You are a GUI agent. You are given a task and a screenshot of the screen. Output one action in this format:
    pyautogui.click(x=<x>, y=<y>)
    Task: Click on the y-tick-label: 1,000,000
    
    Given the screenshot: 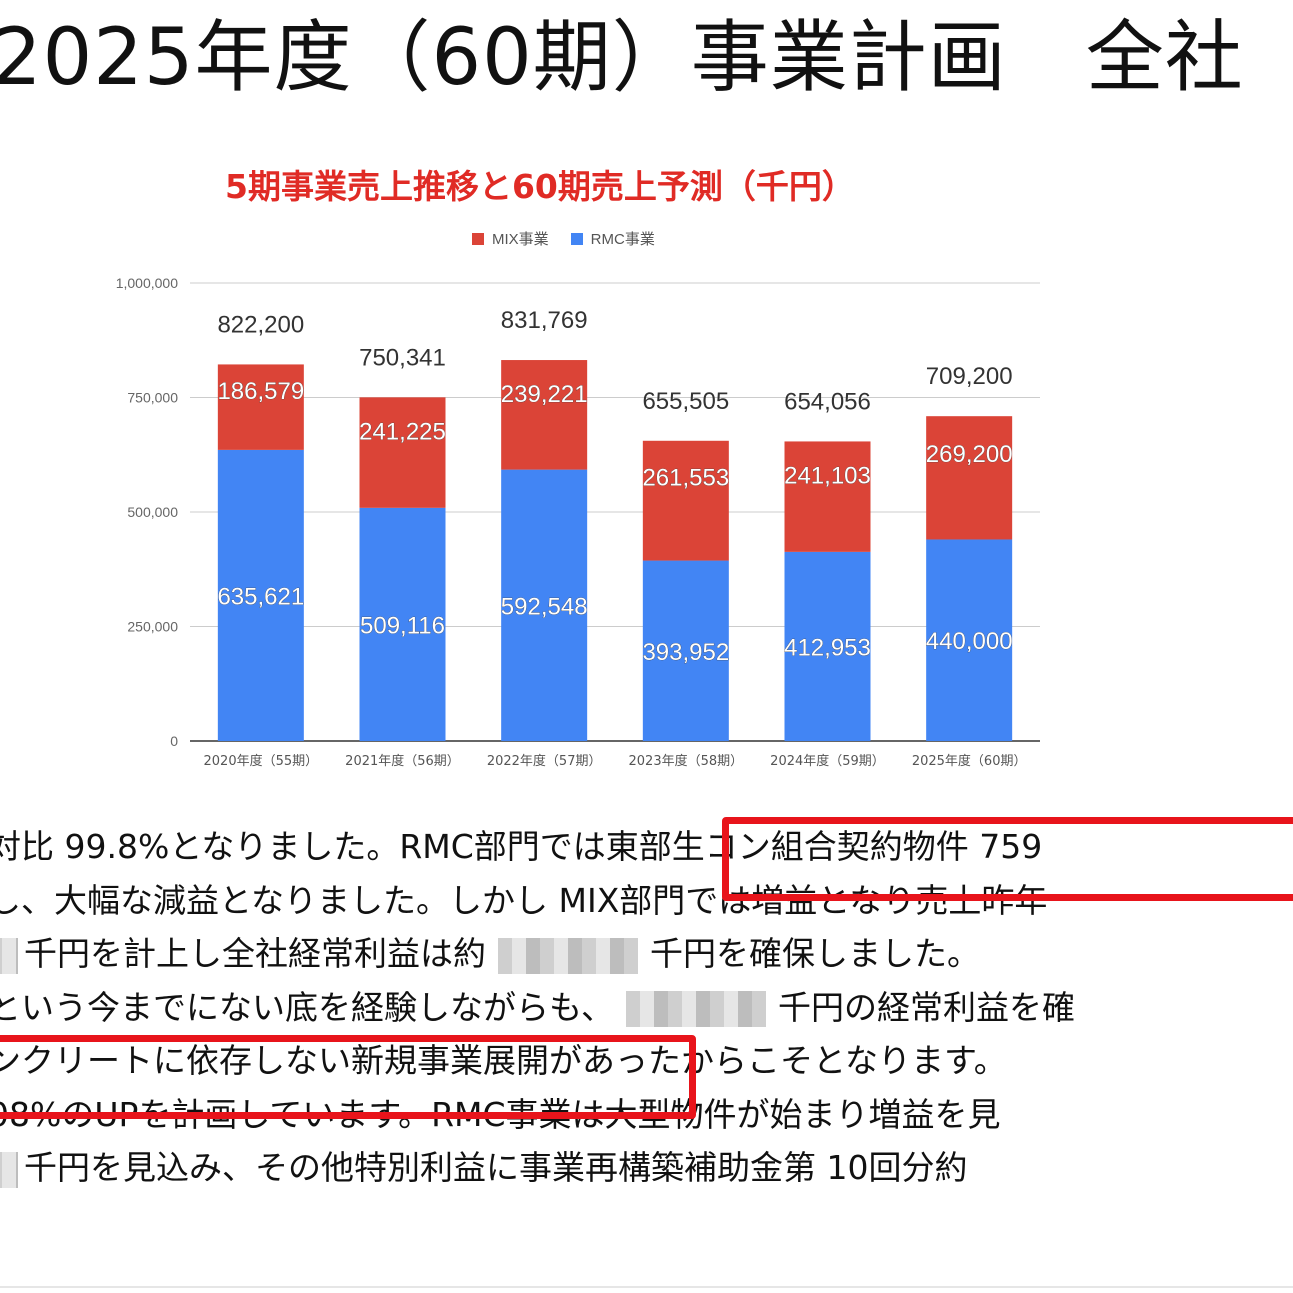 What is the action you would take?
    pyautogui.click(x=147, y=283)
    